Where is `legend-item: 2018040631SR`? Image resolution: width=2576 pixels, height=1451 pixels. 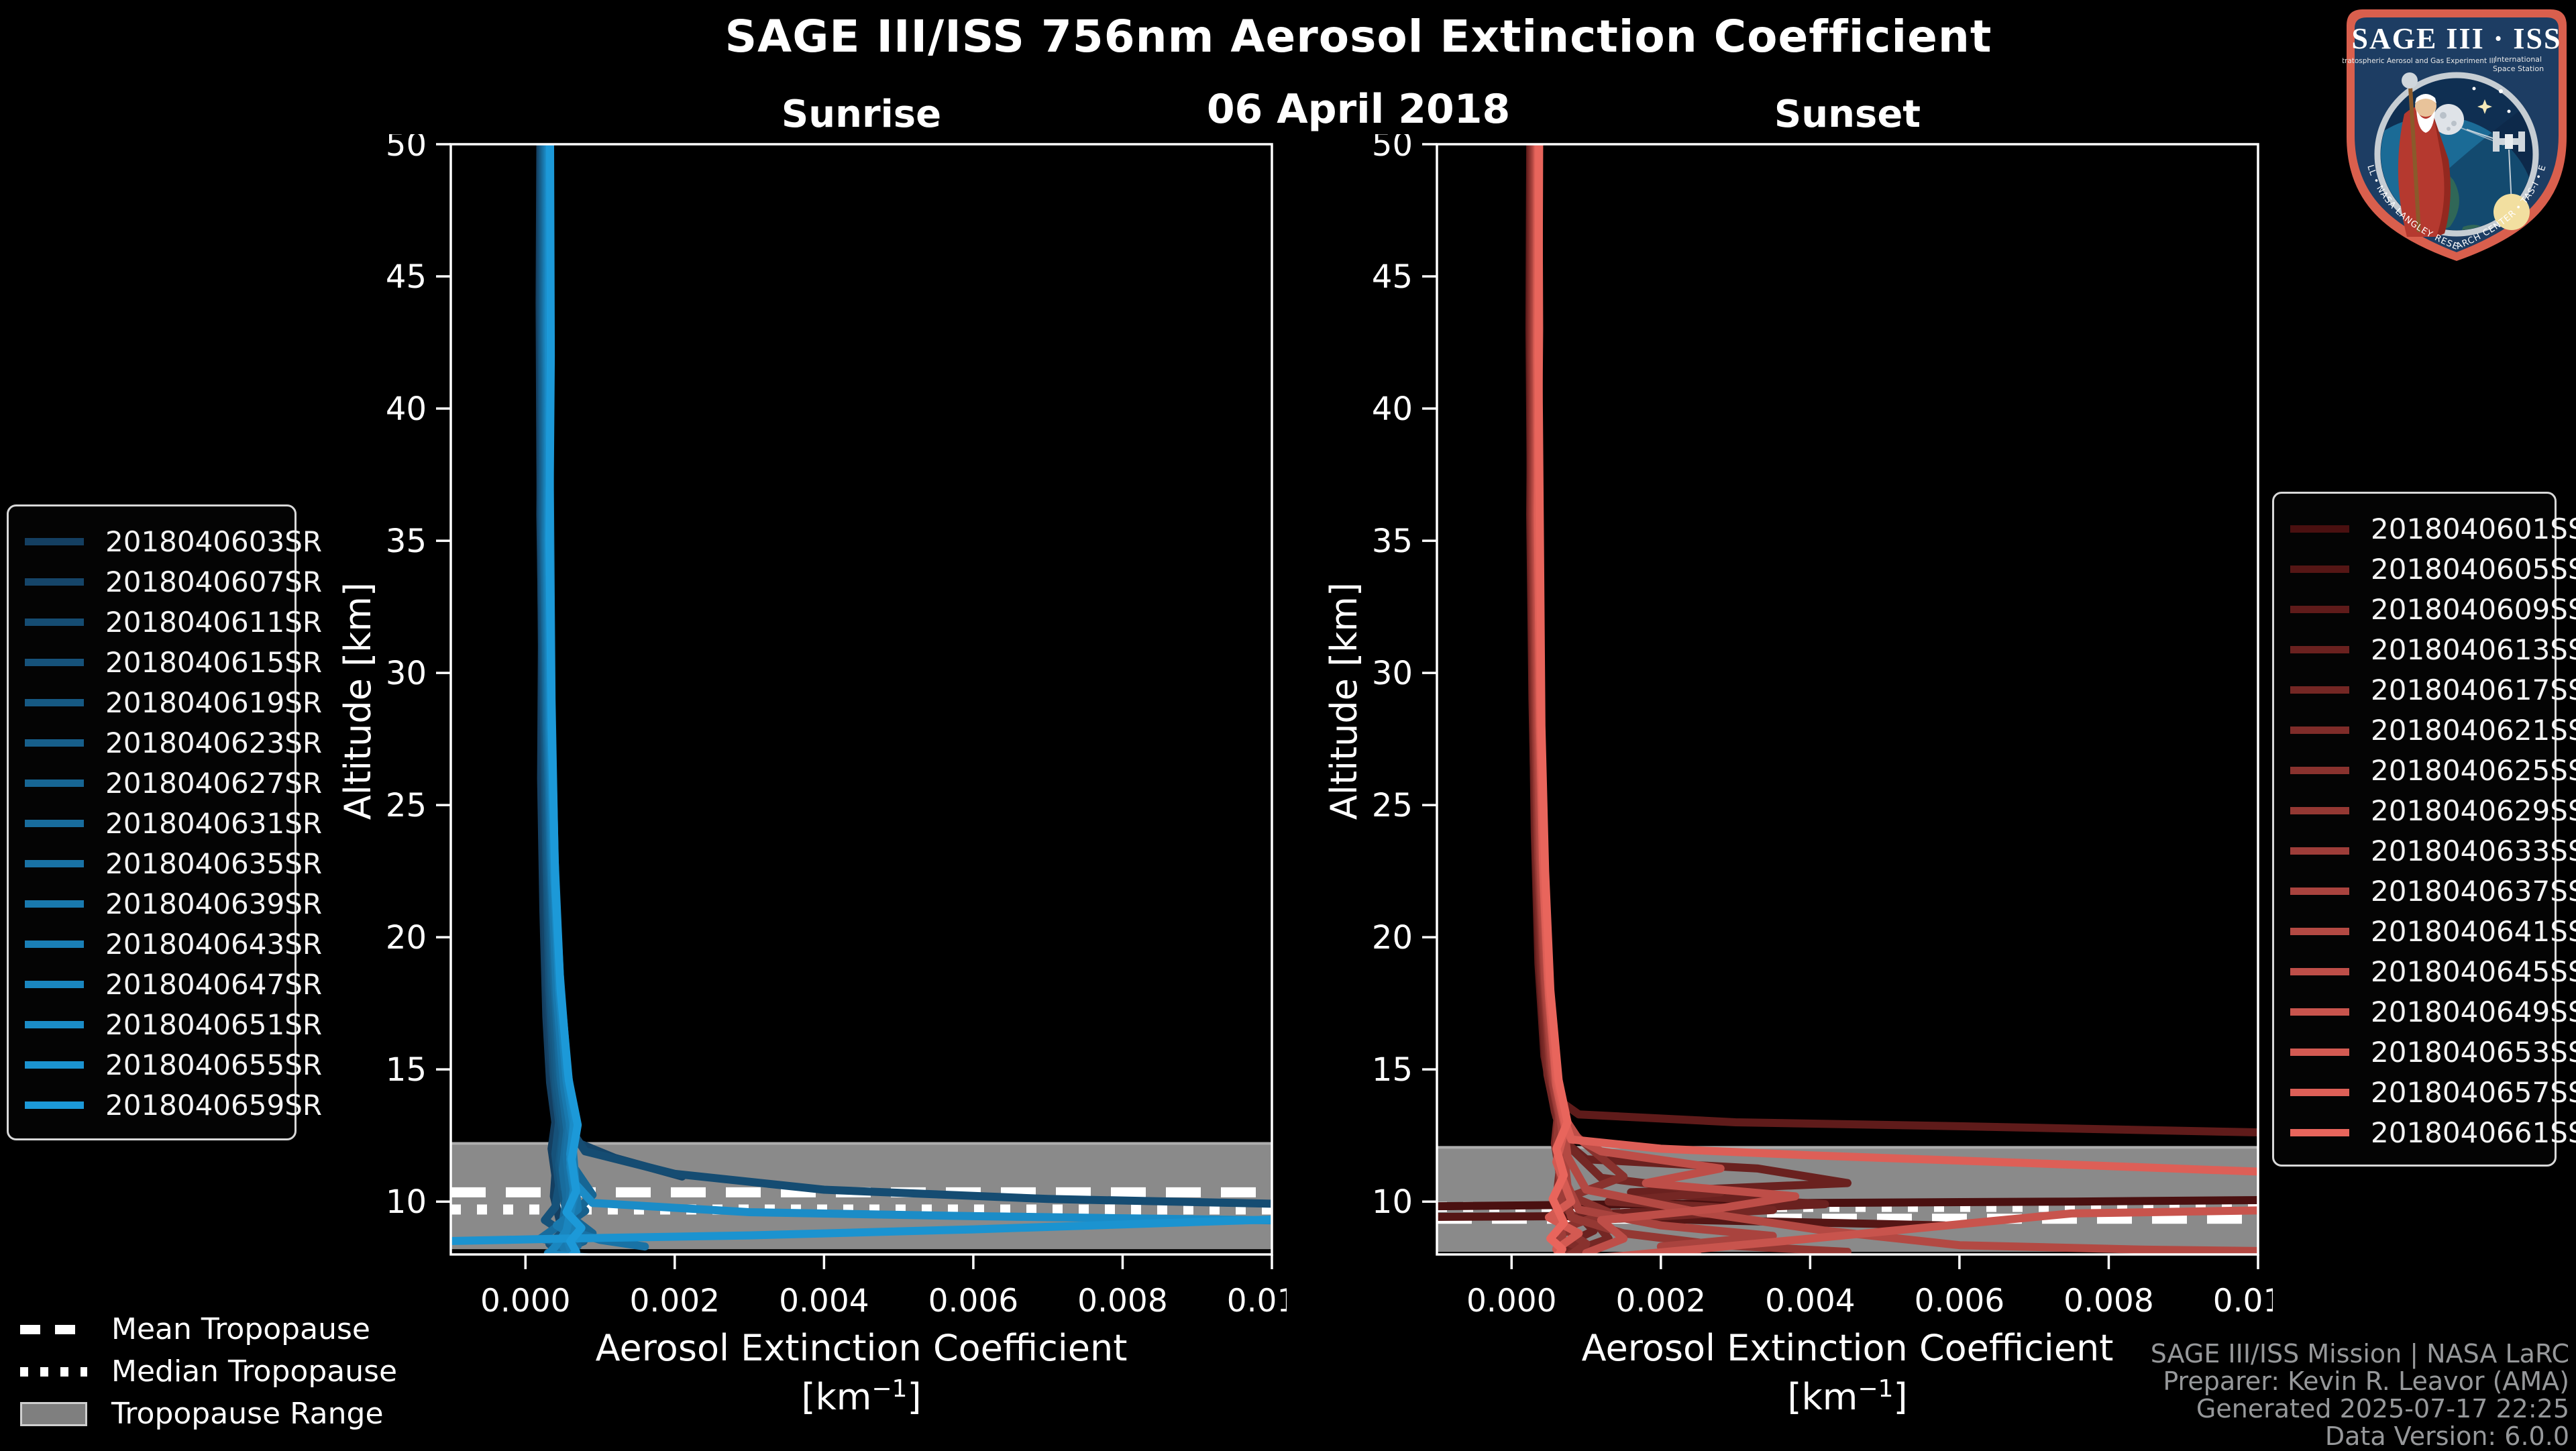
legend-item: 2018040631SR is located at coordinates (170, 823).